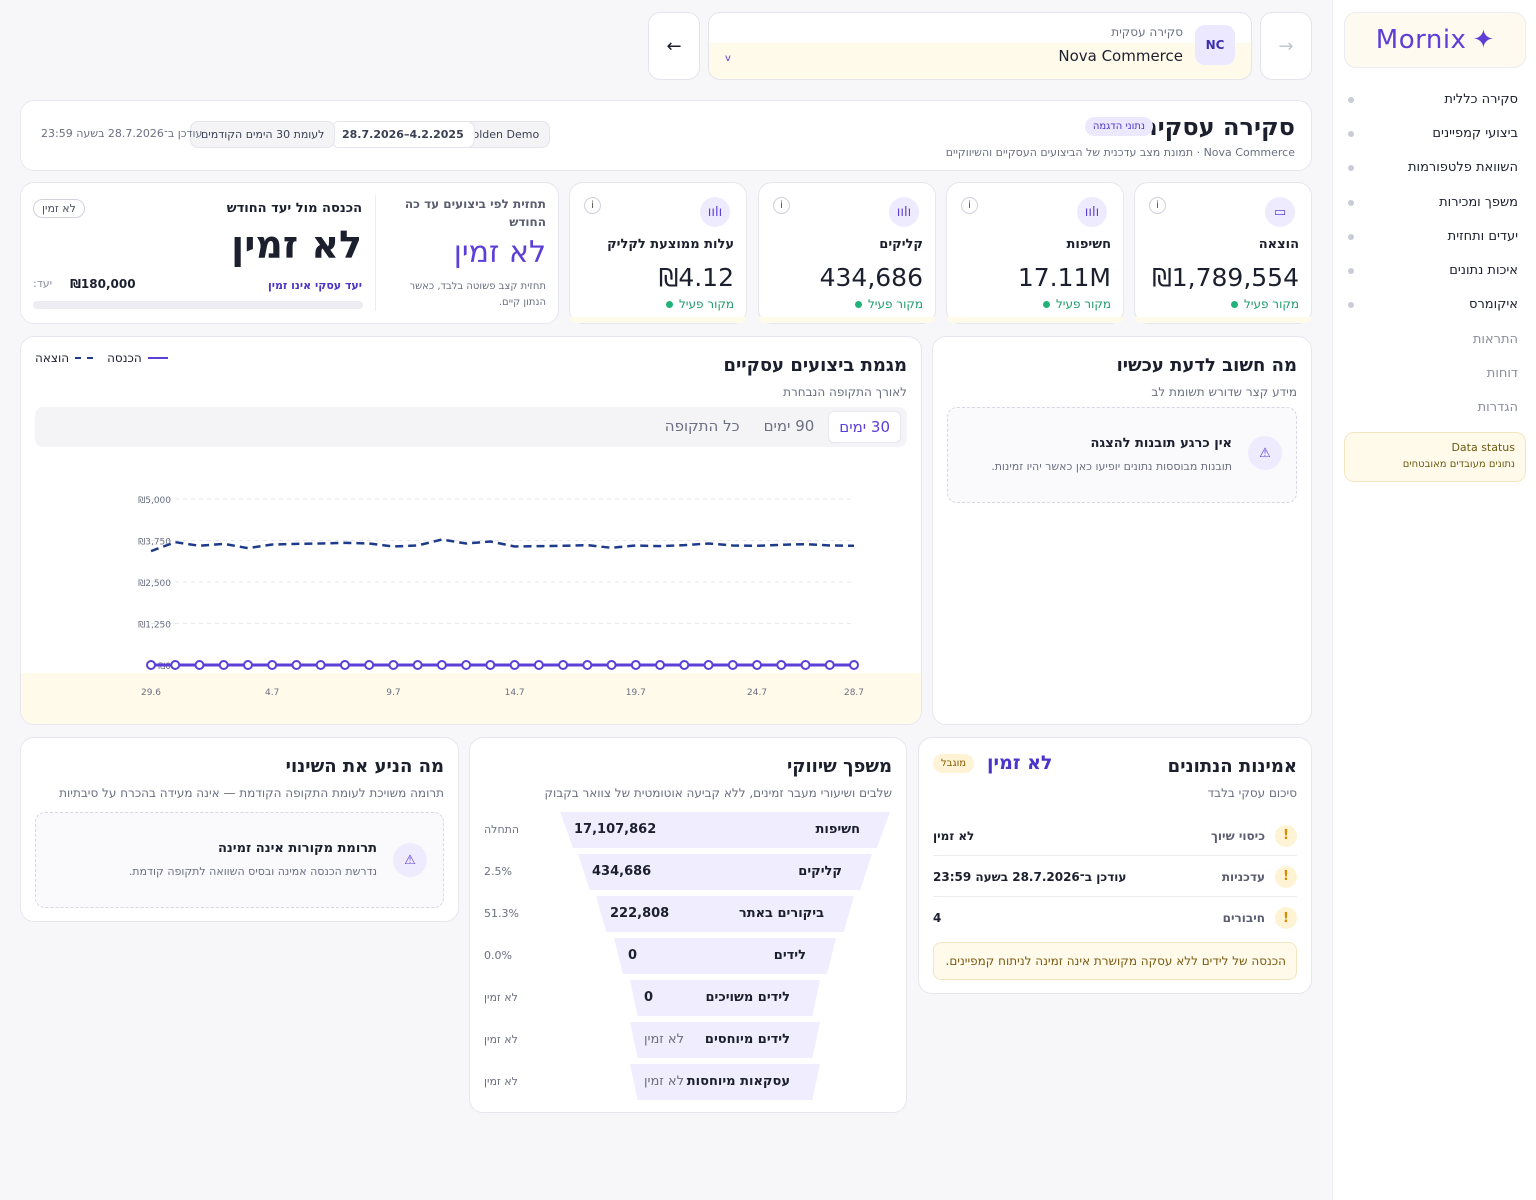 This screenshot has height=1200, width=1536. I want to click on funnel-stage-value: 17,107,862, so click(615, 829).